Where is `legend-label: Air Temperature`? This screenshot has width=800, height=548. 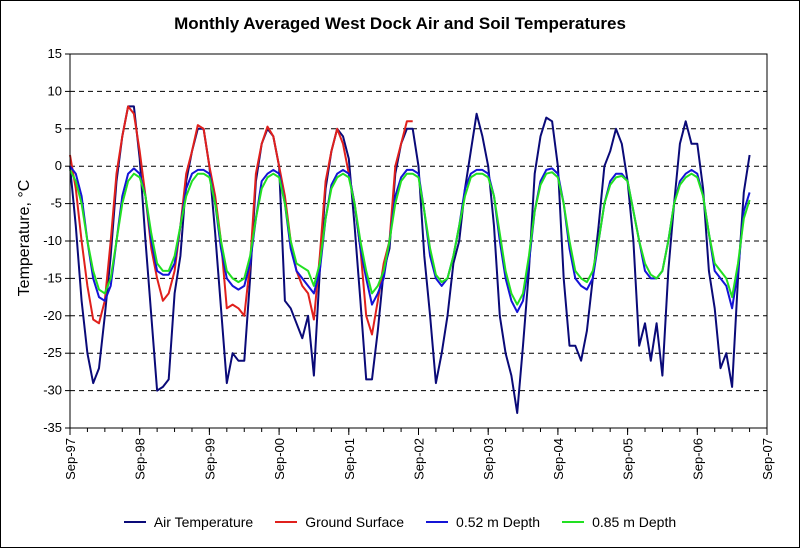
legend-label: Air Temperature is located at coordinates (203, 522).